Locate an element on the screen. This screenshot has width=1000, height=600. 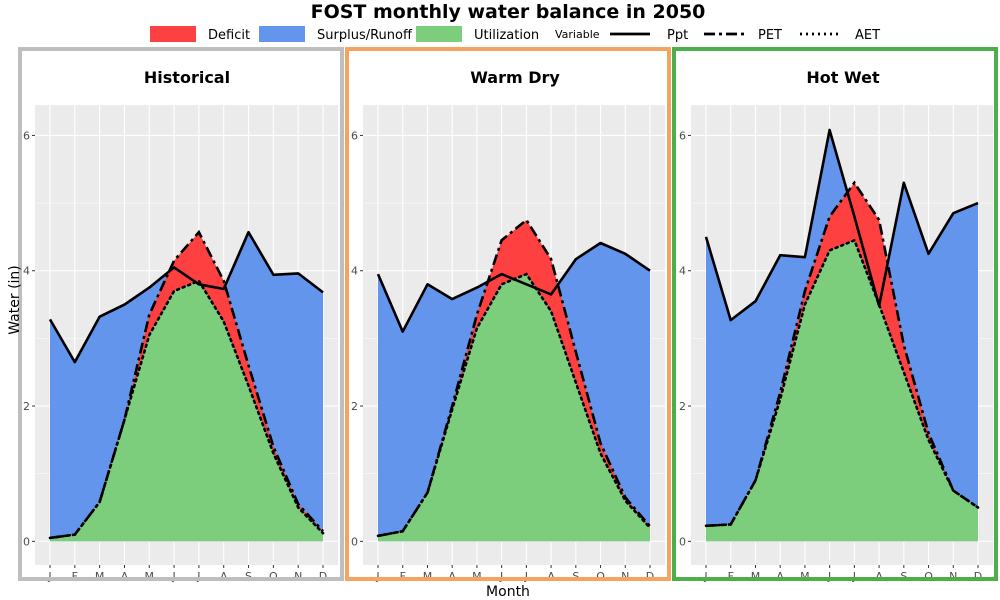
y-axis-title: Water (in) is located at coordinates (15, 300).